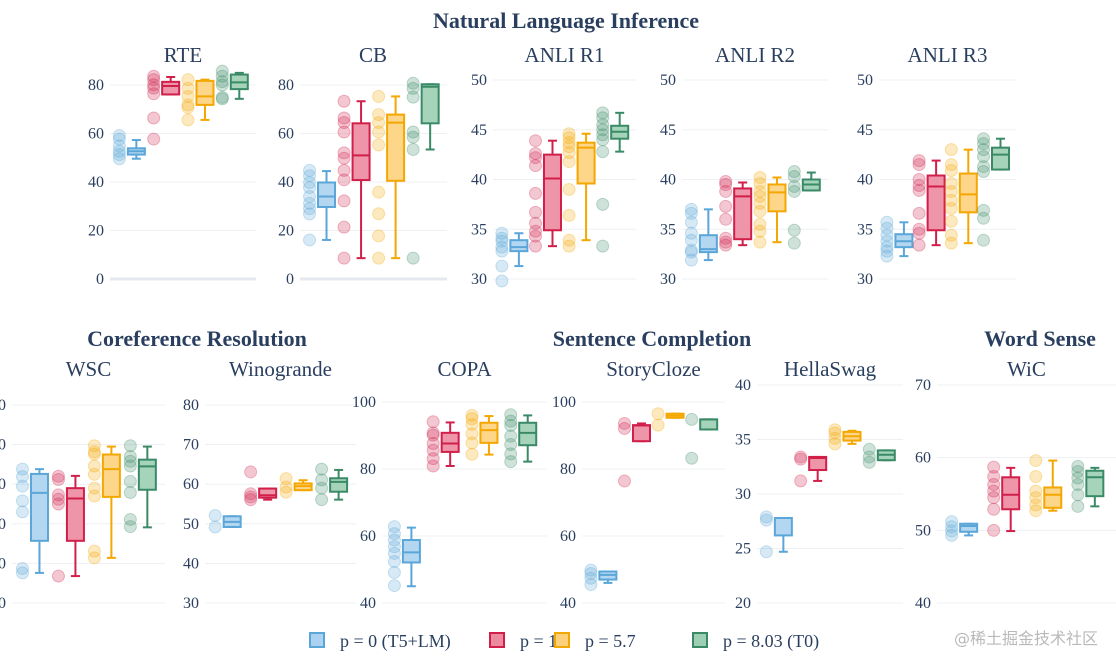  What do you see at coordinates (1026, 638) in the screenshot?
I see `watermark: @稀土掘金技术社区` at bounding box center [1026, 638].